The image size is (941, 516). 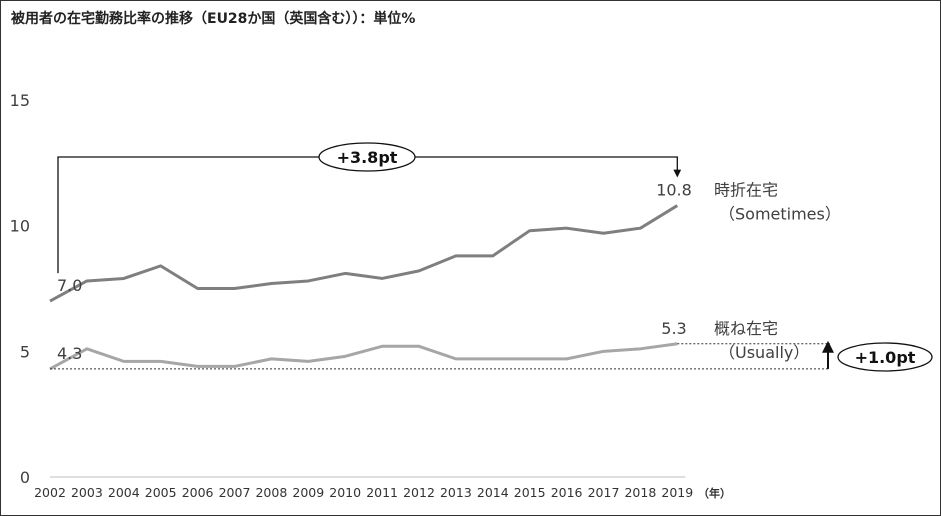 I want to click on start-value-label-0: 7.0, so click(x=69, y=285).